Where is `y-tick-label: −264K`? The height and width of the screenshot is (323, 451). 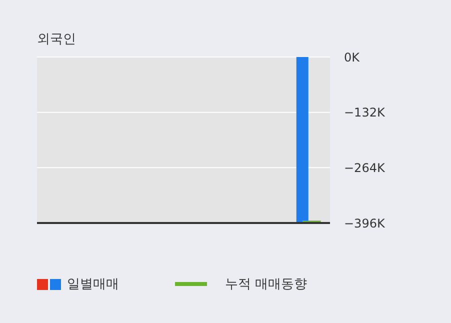
y-tick-label: −264K is located at coordinates (365, 167).